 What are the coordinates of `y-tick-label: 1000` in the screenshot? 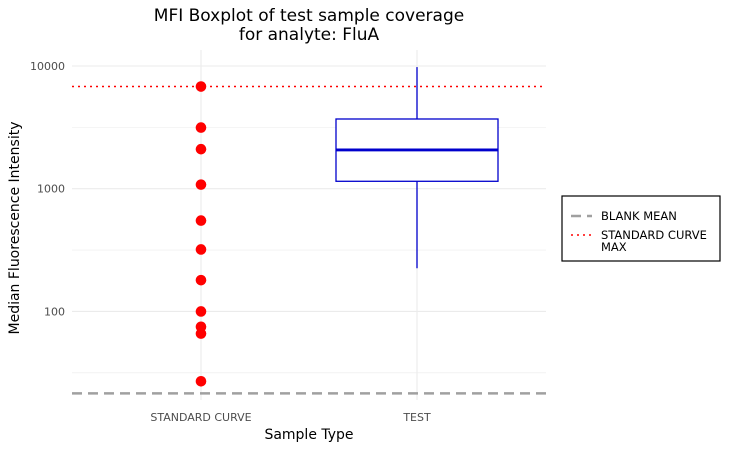 It's located at (51, 189).